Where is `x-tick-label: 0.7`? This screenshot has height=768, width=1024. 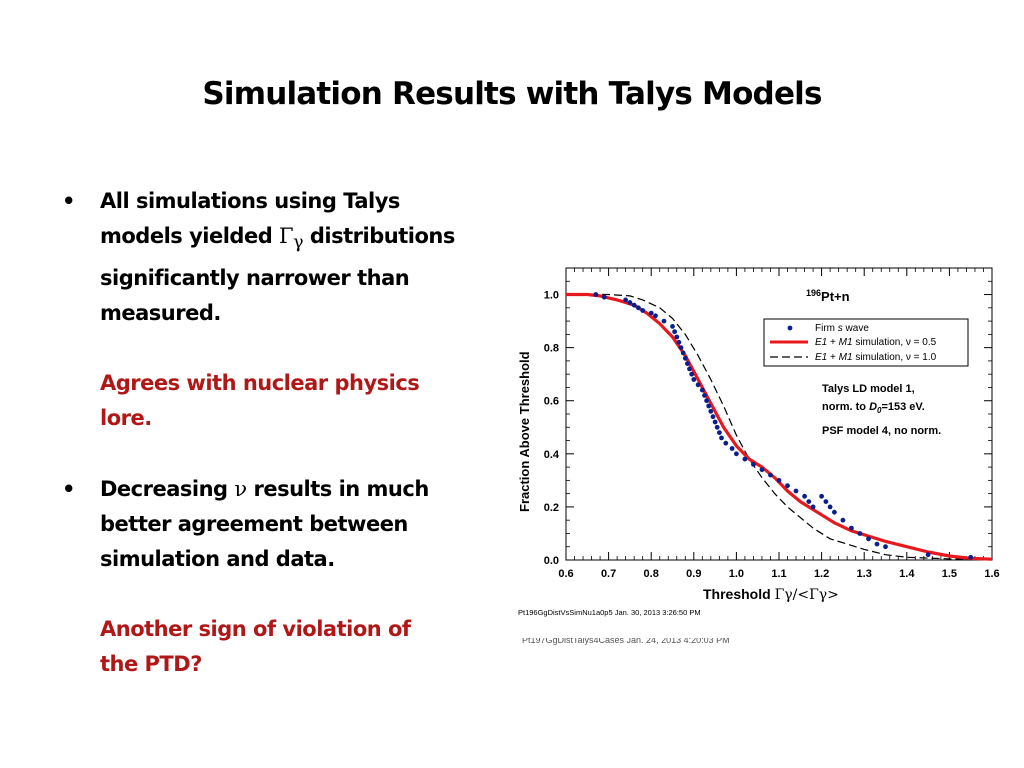
x-tick-label: 0.7 is located at coordinates (608, 574).